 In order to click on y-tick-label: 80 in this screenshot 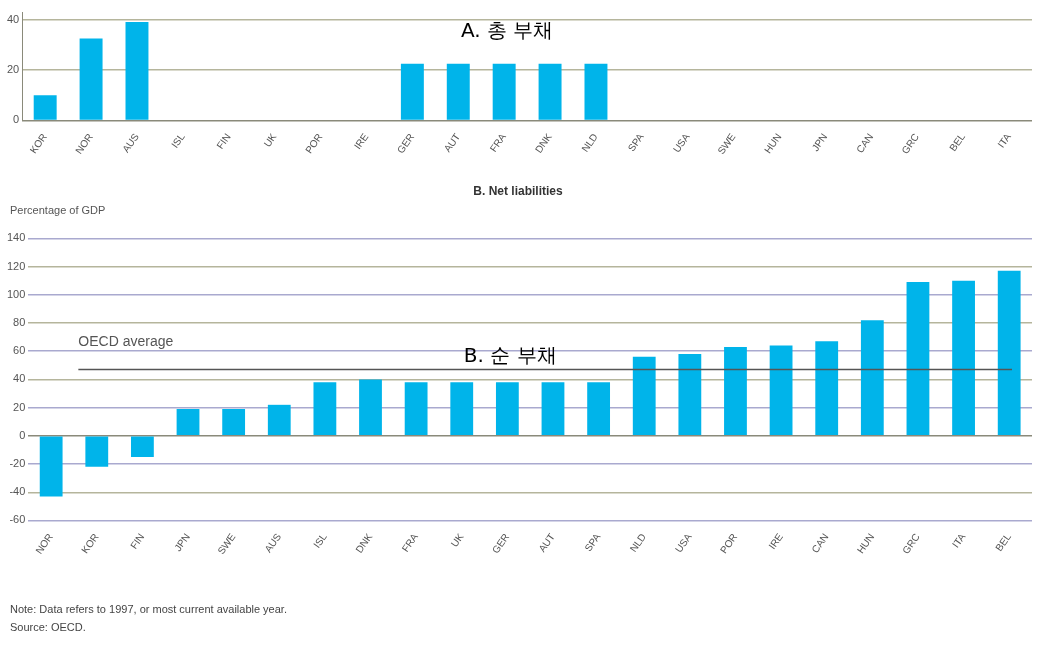, I will do `click(19, 322)`.